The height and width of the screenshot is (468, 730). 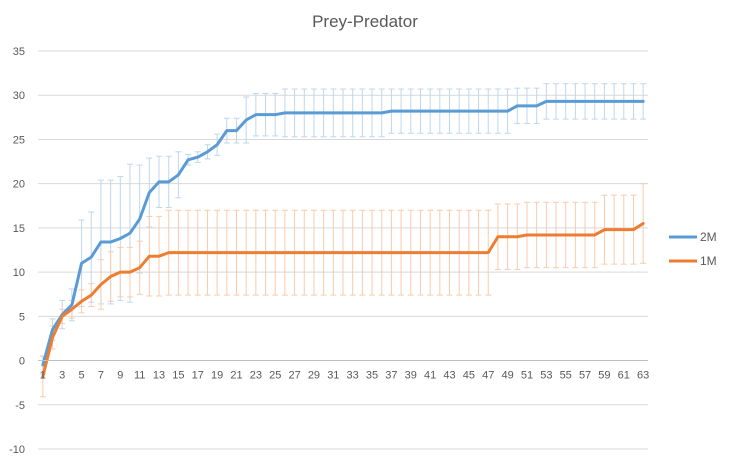 What do you see at coordinates (159, 376) in the screenshot?
I see `x-tick-label: 13` at bounding box center [159, 376].